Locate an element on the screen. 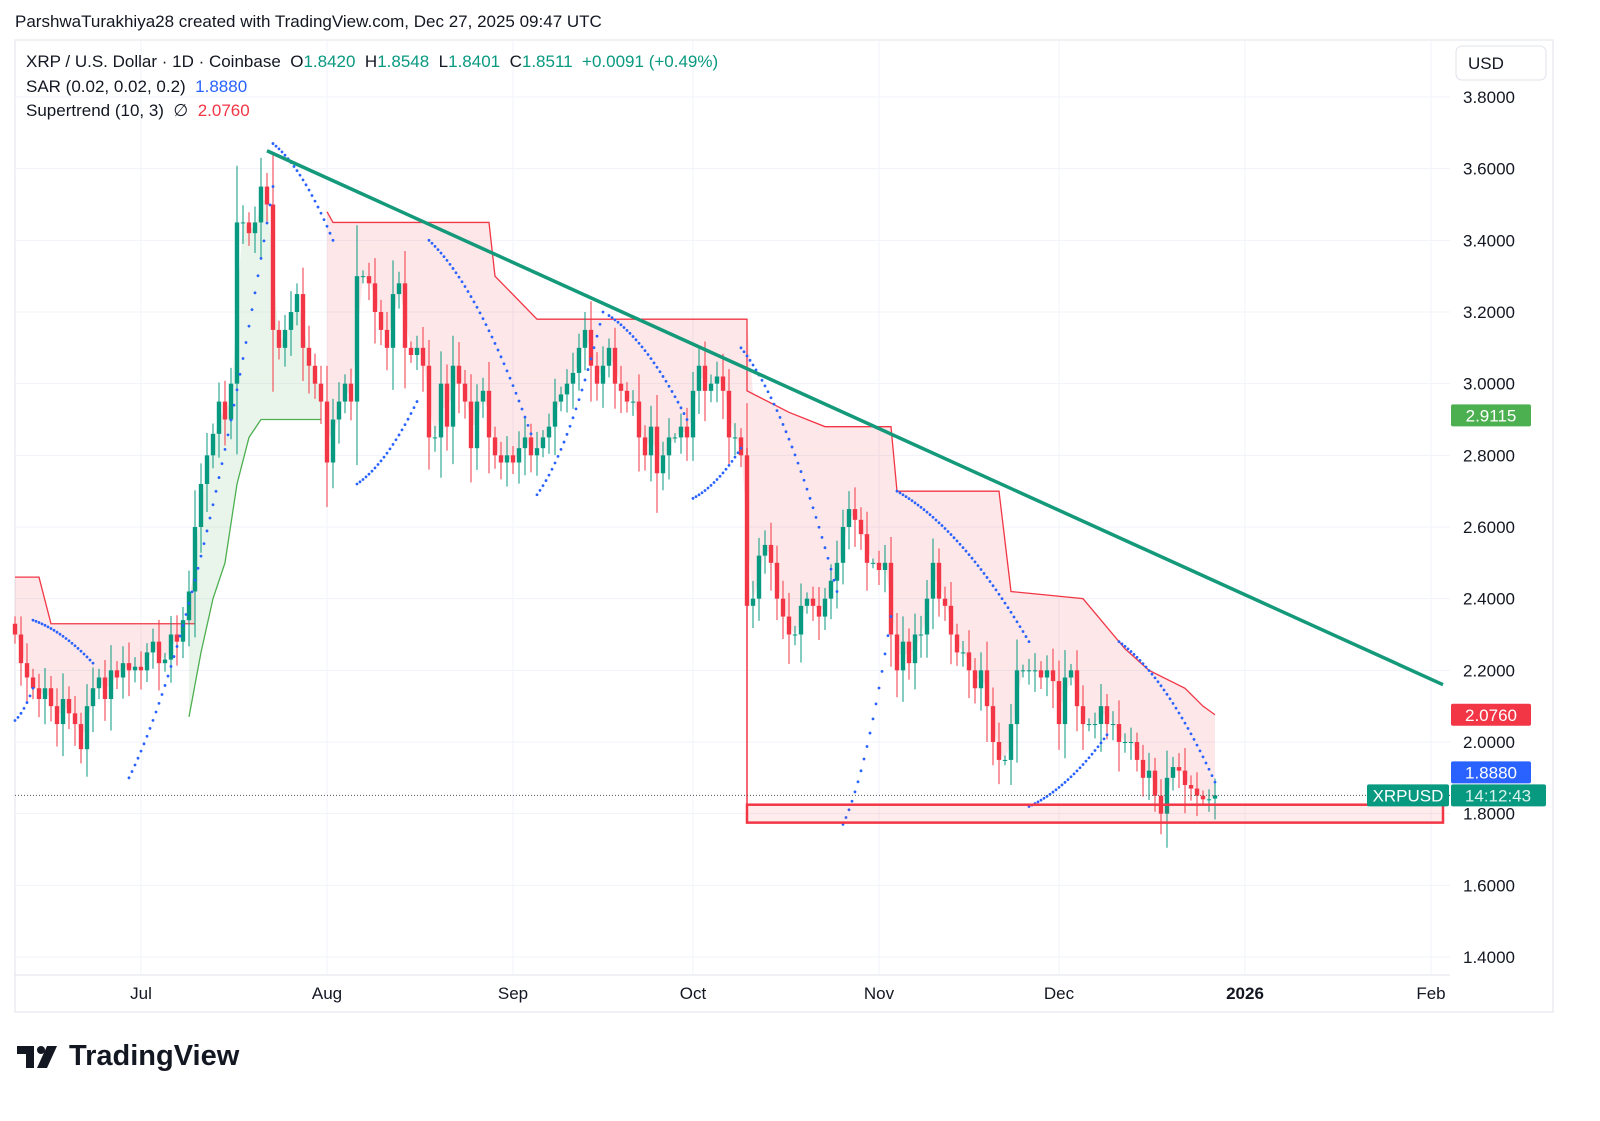 The image size is (1600, 1121). currency-button is located at coordinates (1501, 63).